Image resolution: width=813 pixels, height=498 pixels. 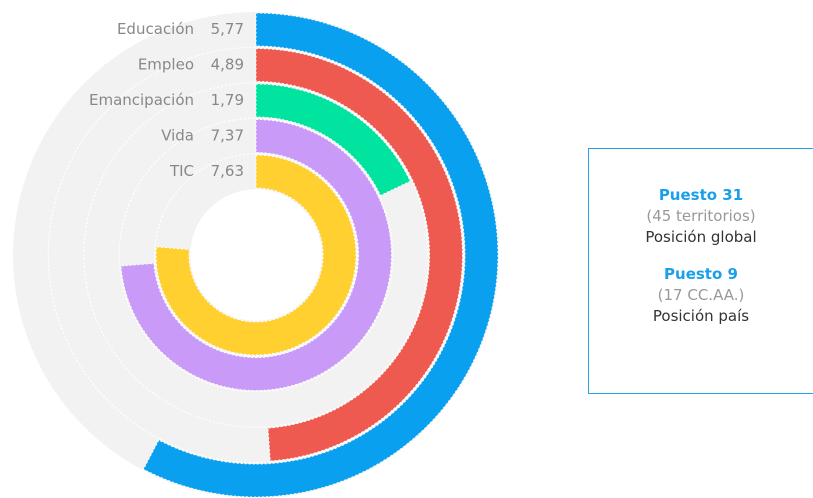 I want to click on value-label: 7,37, so click(x=227, y=136).